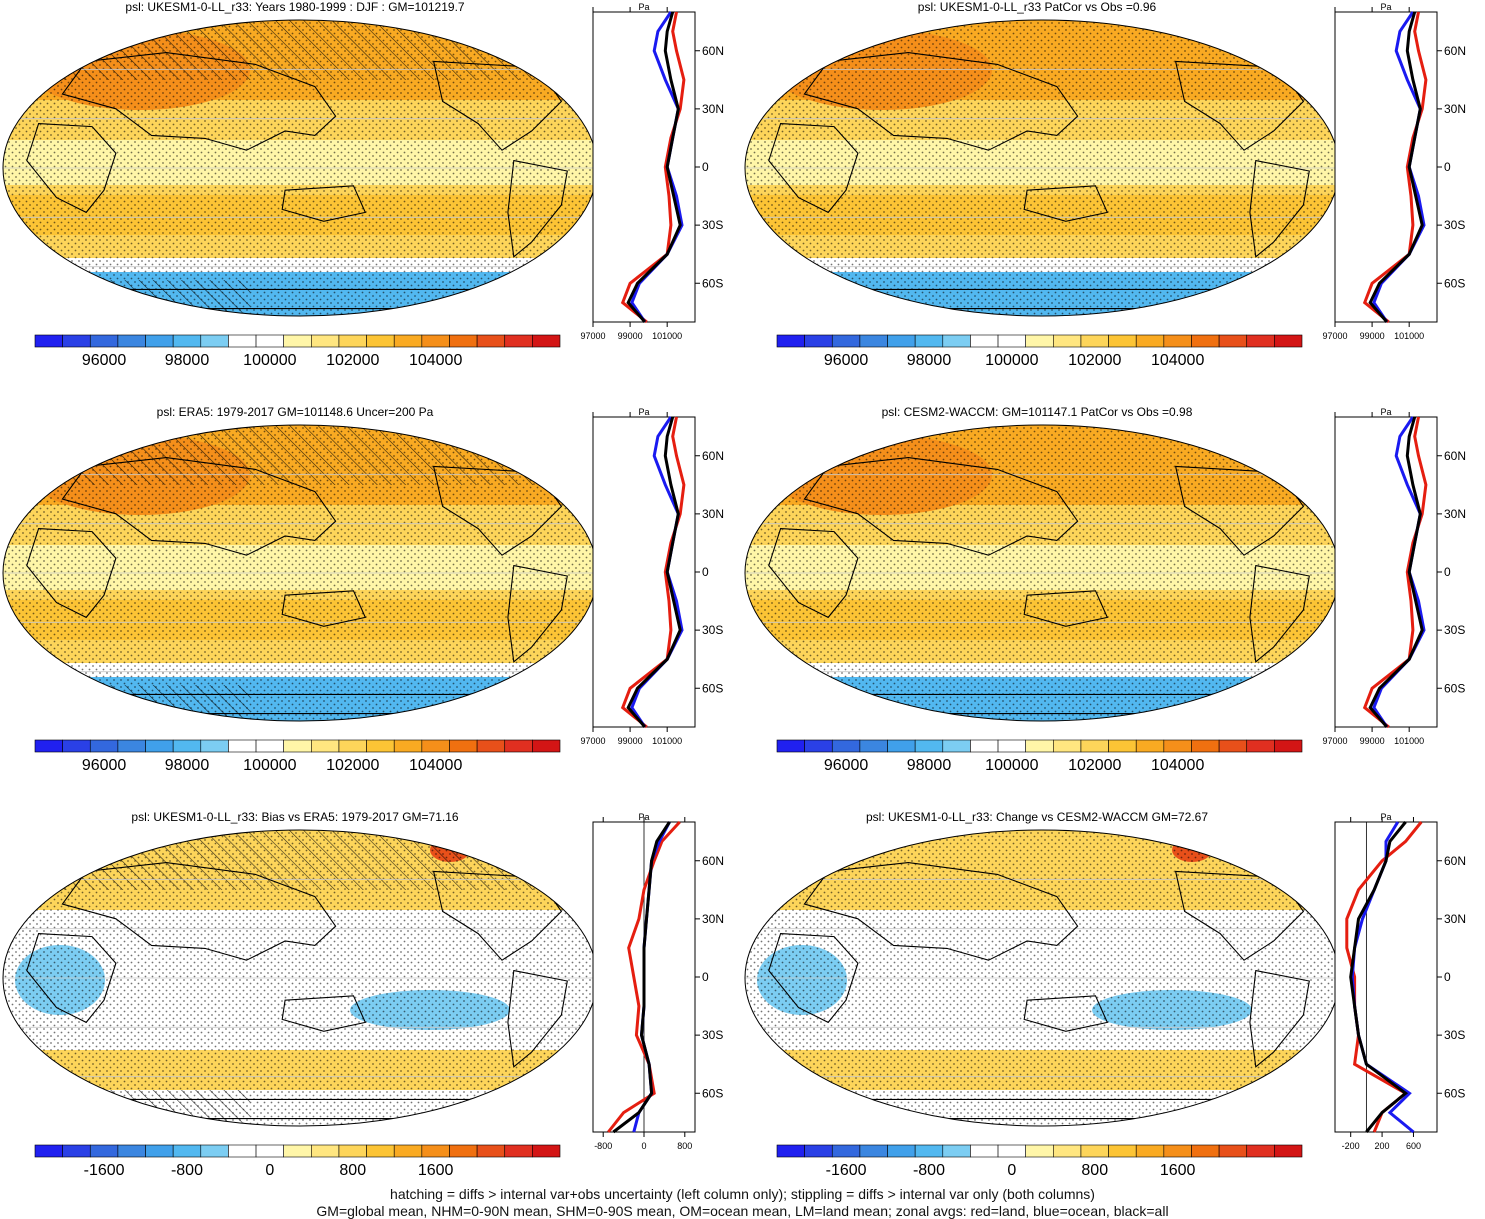 This screenshot has height=1219, width=1485. Describe the element at coordinates (643, 1146) in the screenshot. I see `value-tick-label: 0` at that location.